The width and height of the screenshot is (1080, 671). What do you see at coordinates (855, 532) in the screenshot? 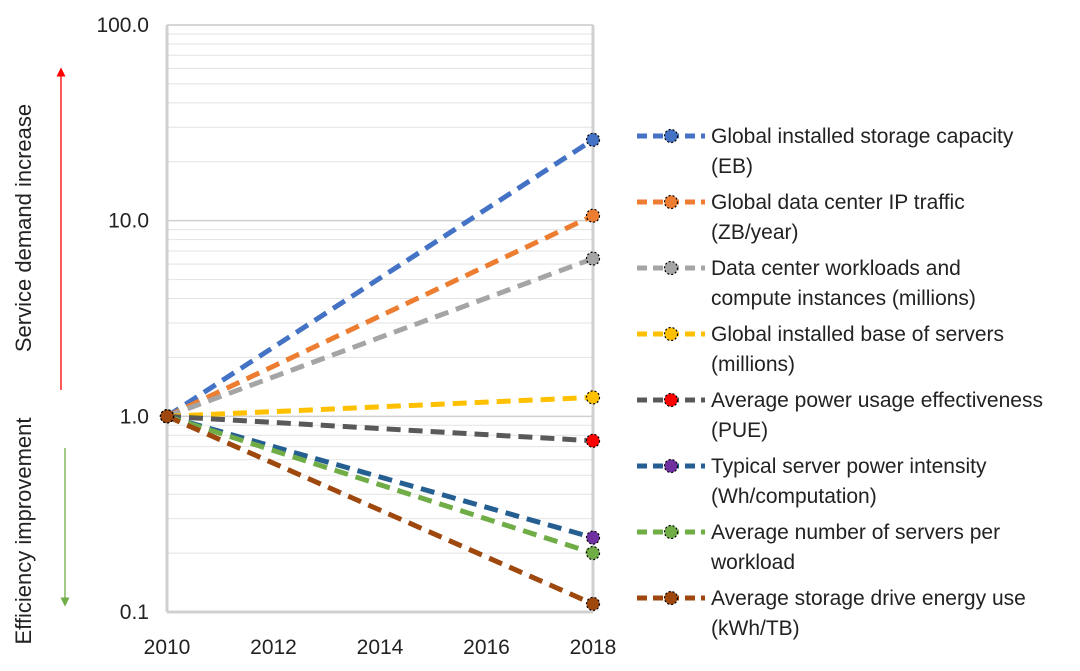
I see `legend-label: Average number of servers per` at bounding box center [855, 532].